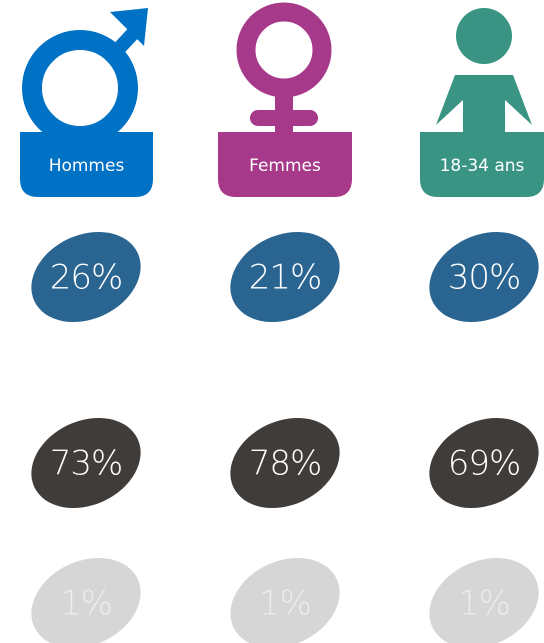 The image size is (544, 643). What do you see at coordinates (85, 77) in the screenshot?
I see `male-icon` at bounding box center [85, 77].